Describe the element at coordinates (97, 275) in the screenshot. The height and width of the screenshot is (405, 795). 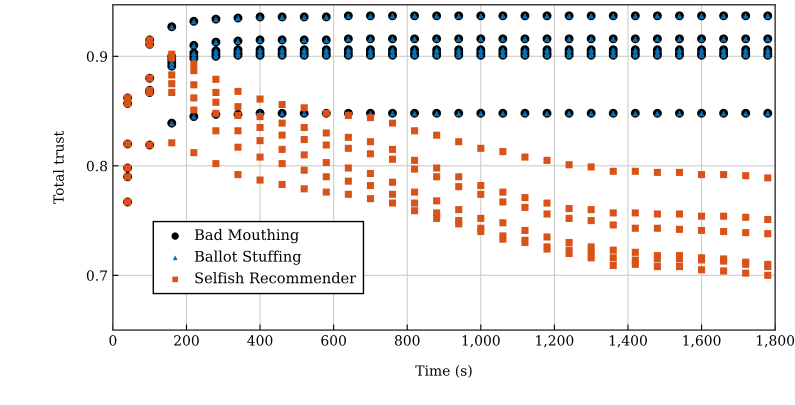
I see `y-tick-label: 0.7` at that location.